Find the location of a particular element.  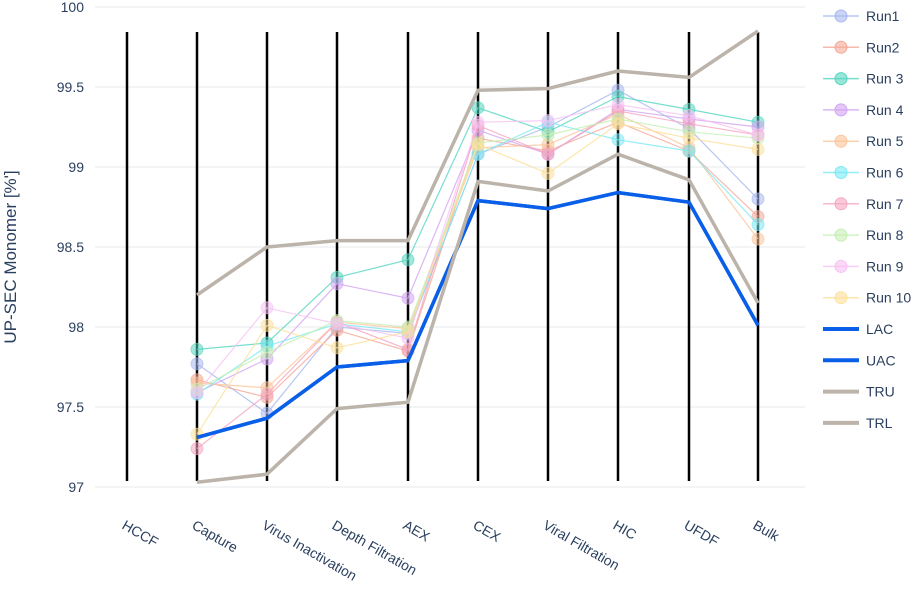

x-tick-label: HIC is located at coordinates (625, 530).